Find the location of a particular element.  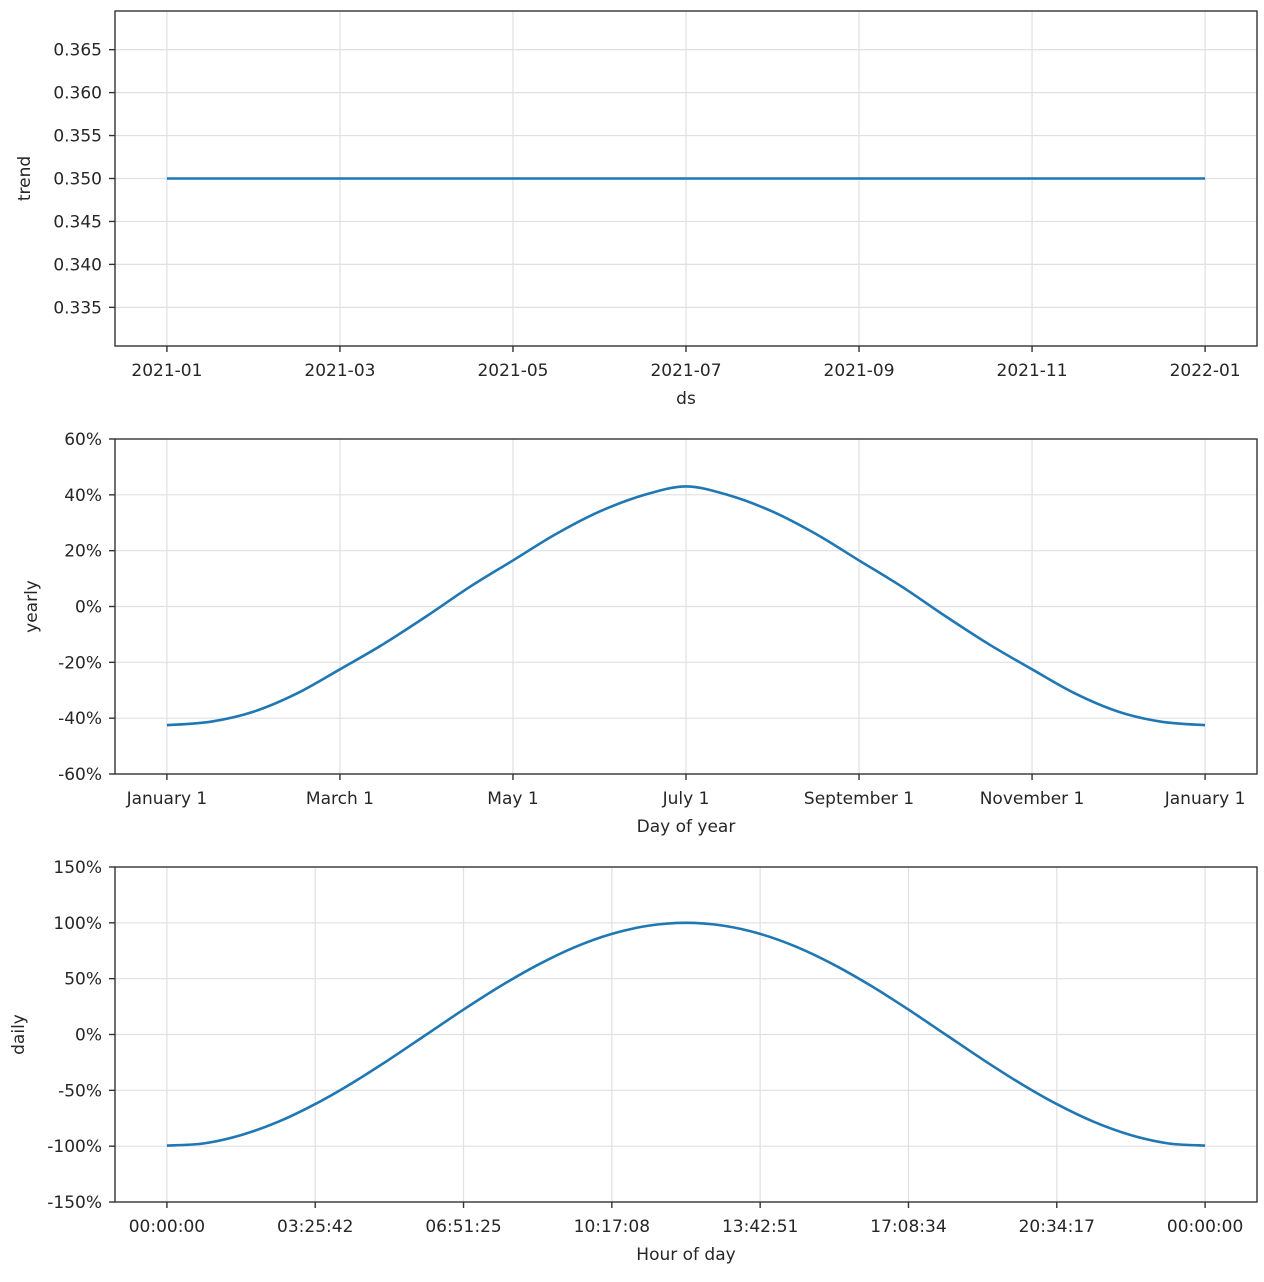

trend-y-tick-label: 0.365 is located at coordinates (77, 51).